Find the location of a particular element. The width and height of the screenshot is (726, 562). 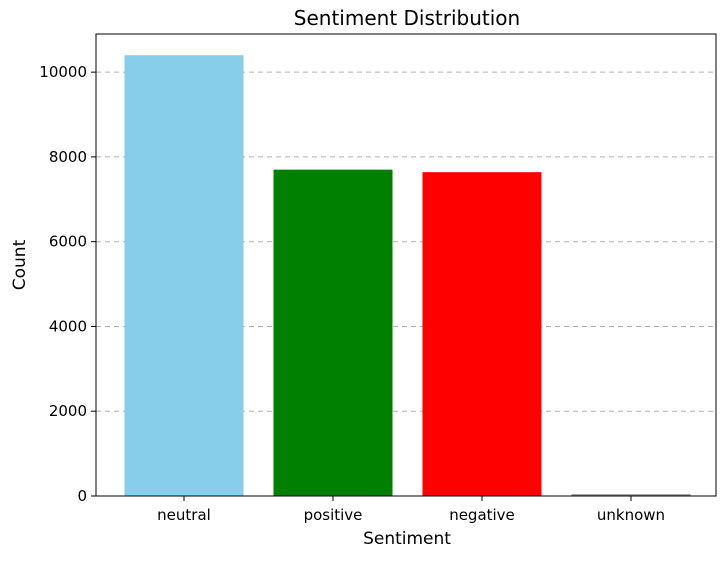

bar-positive is located at coordinates (333, 332).